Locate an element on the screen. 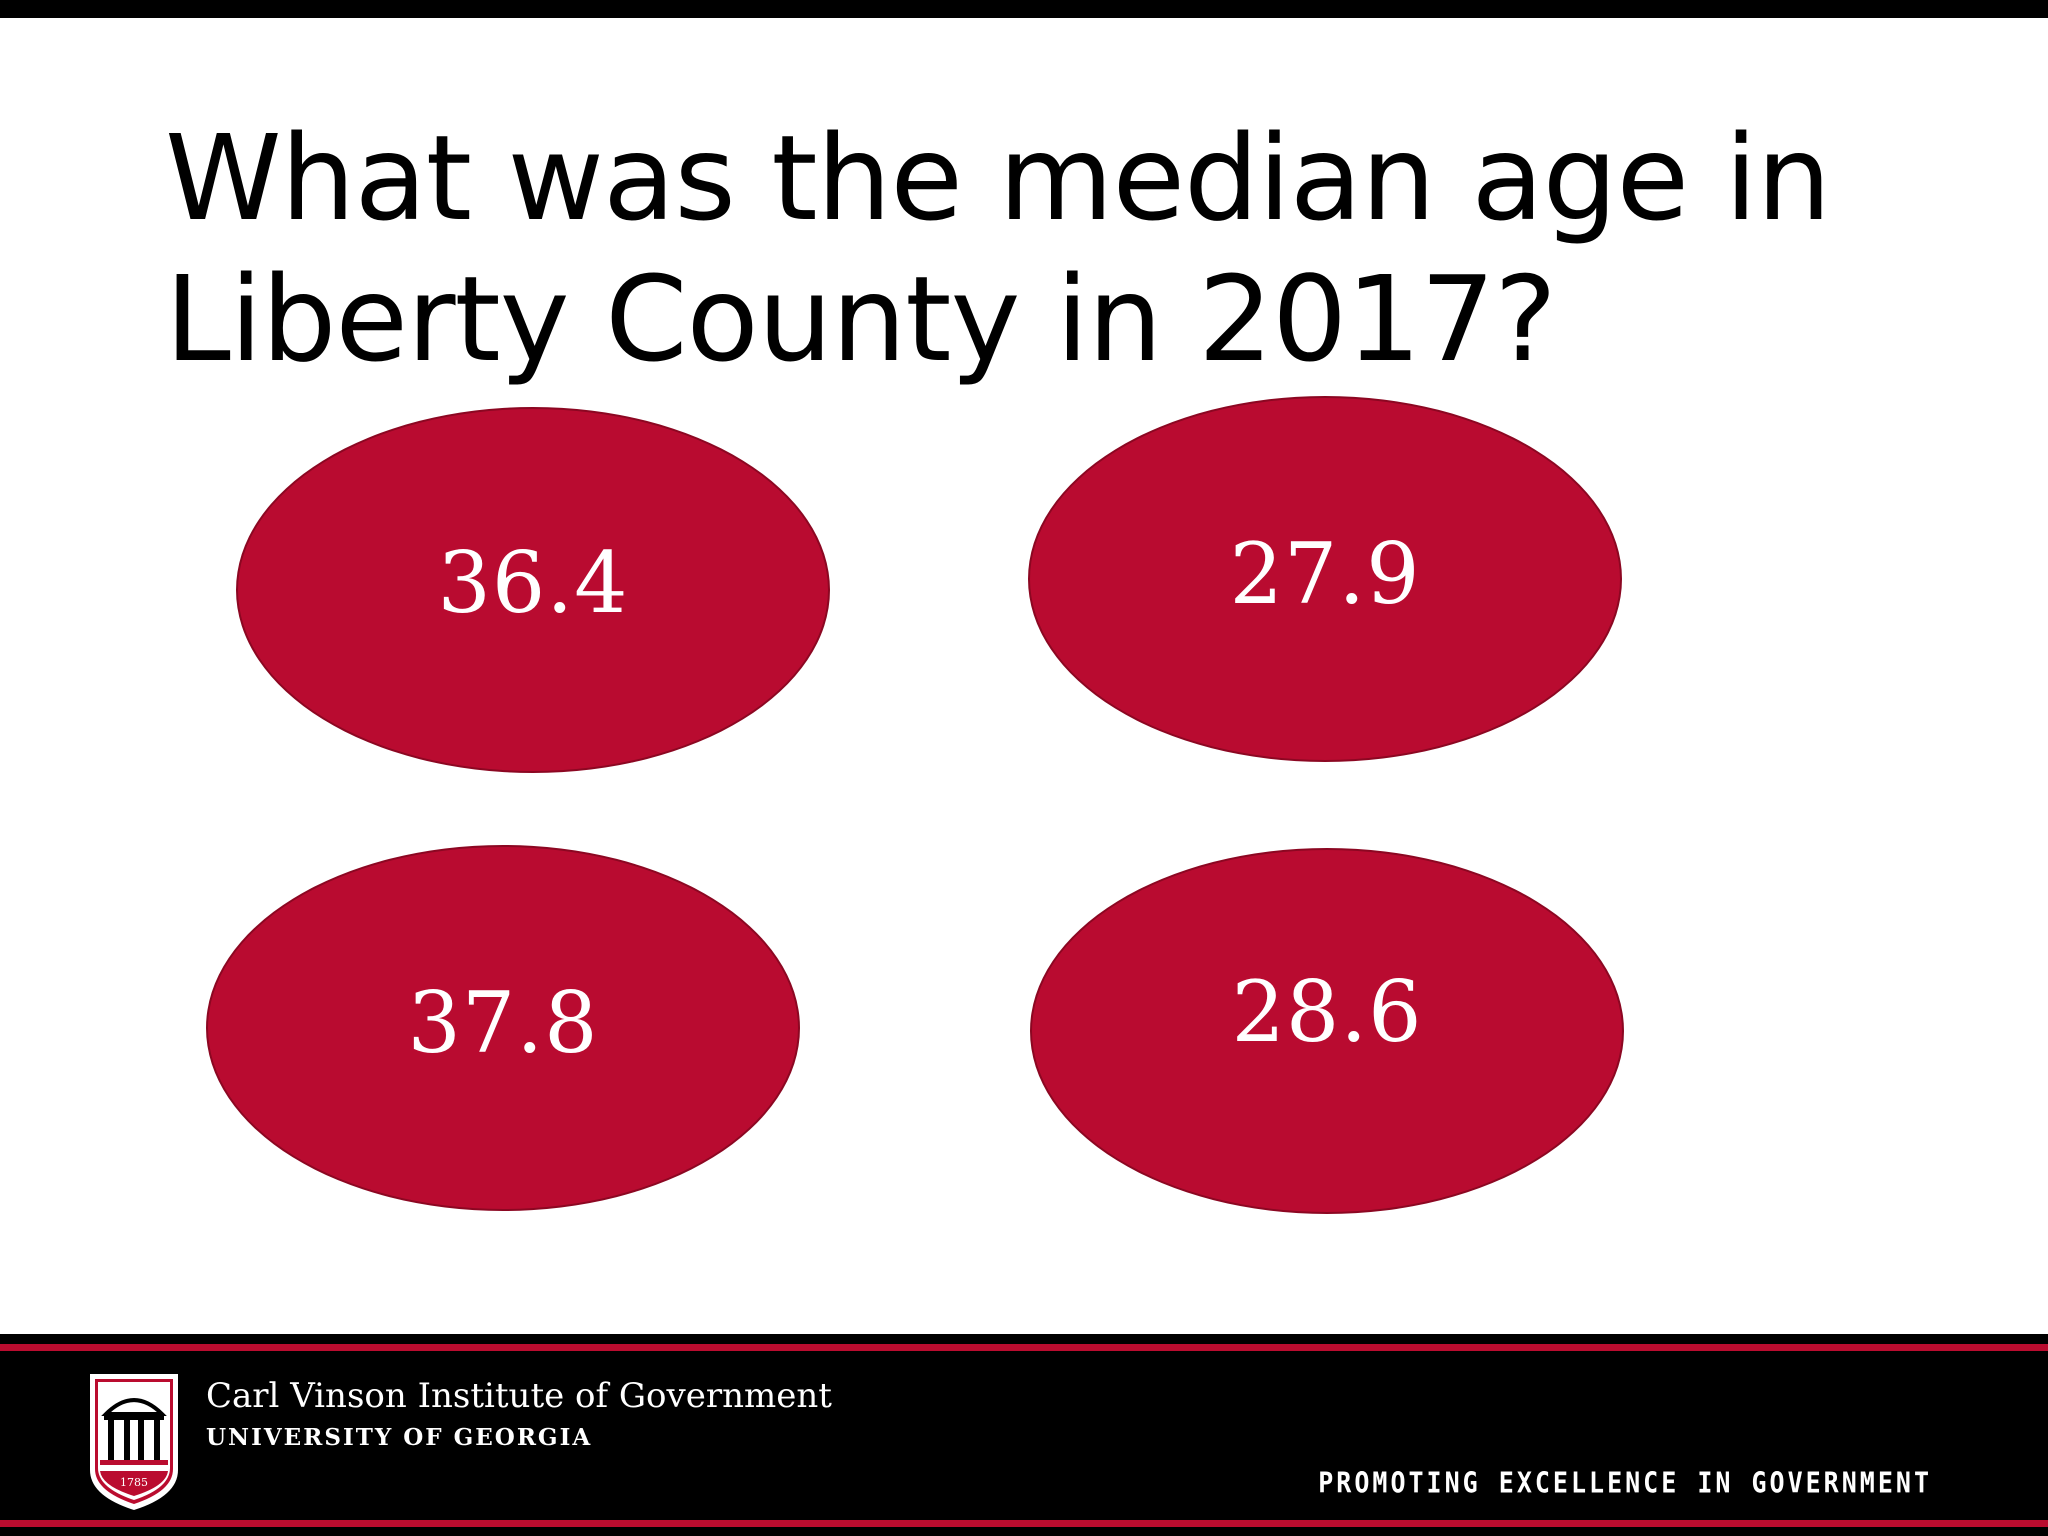  tagline: PROMOTING EXCELLENCE IN GOVERNMENT is located at coordinates (1625, 1483).